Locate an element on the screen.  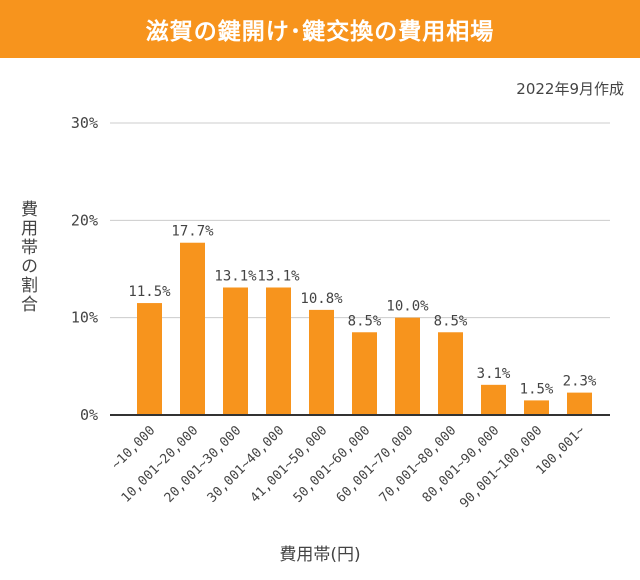
value-label: 2.3% is located at coordinates (580, 382).